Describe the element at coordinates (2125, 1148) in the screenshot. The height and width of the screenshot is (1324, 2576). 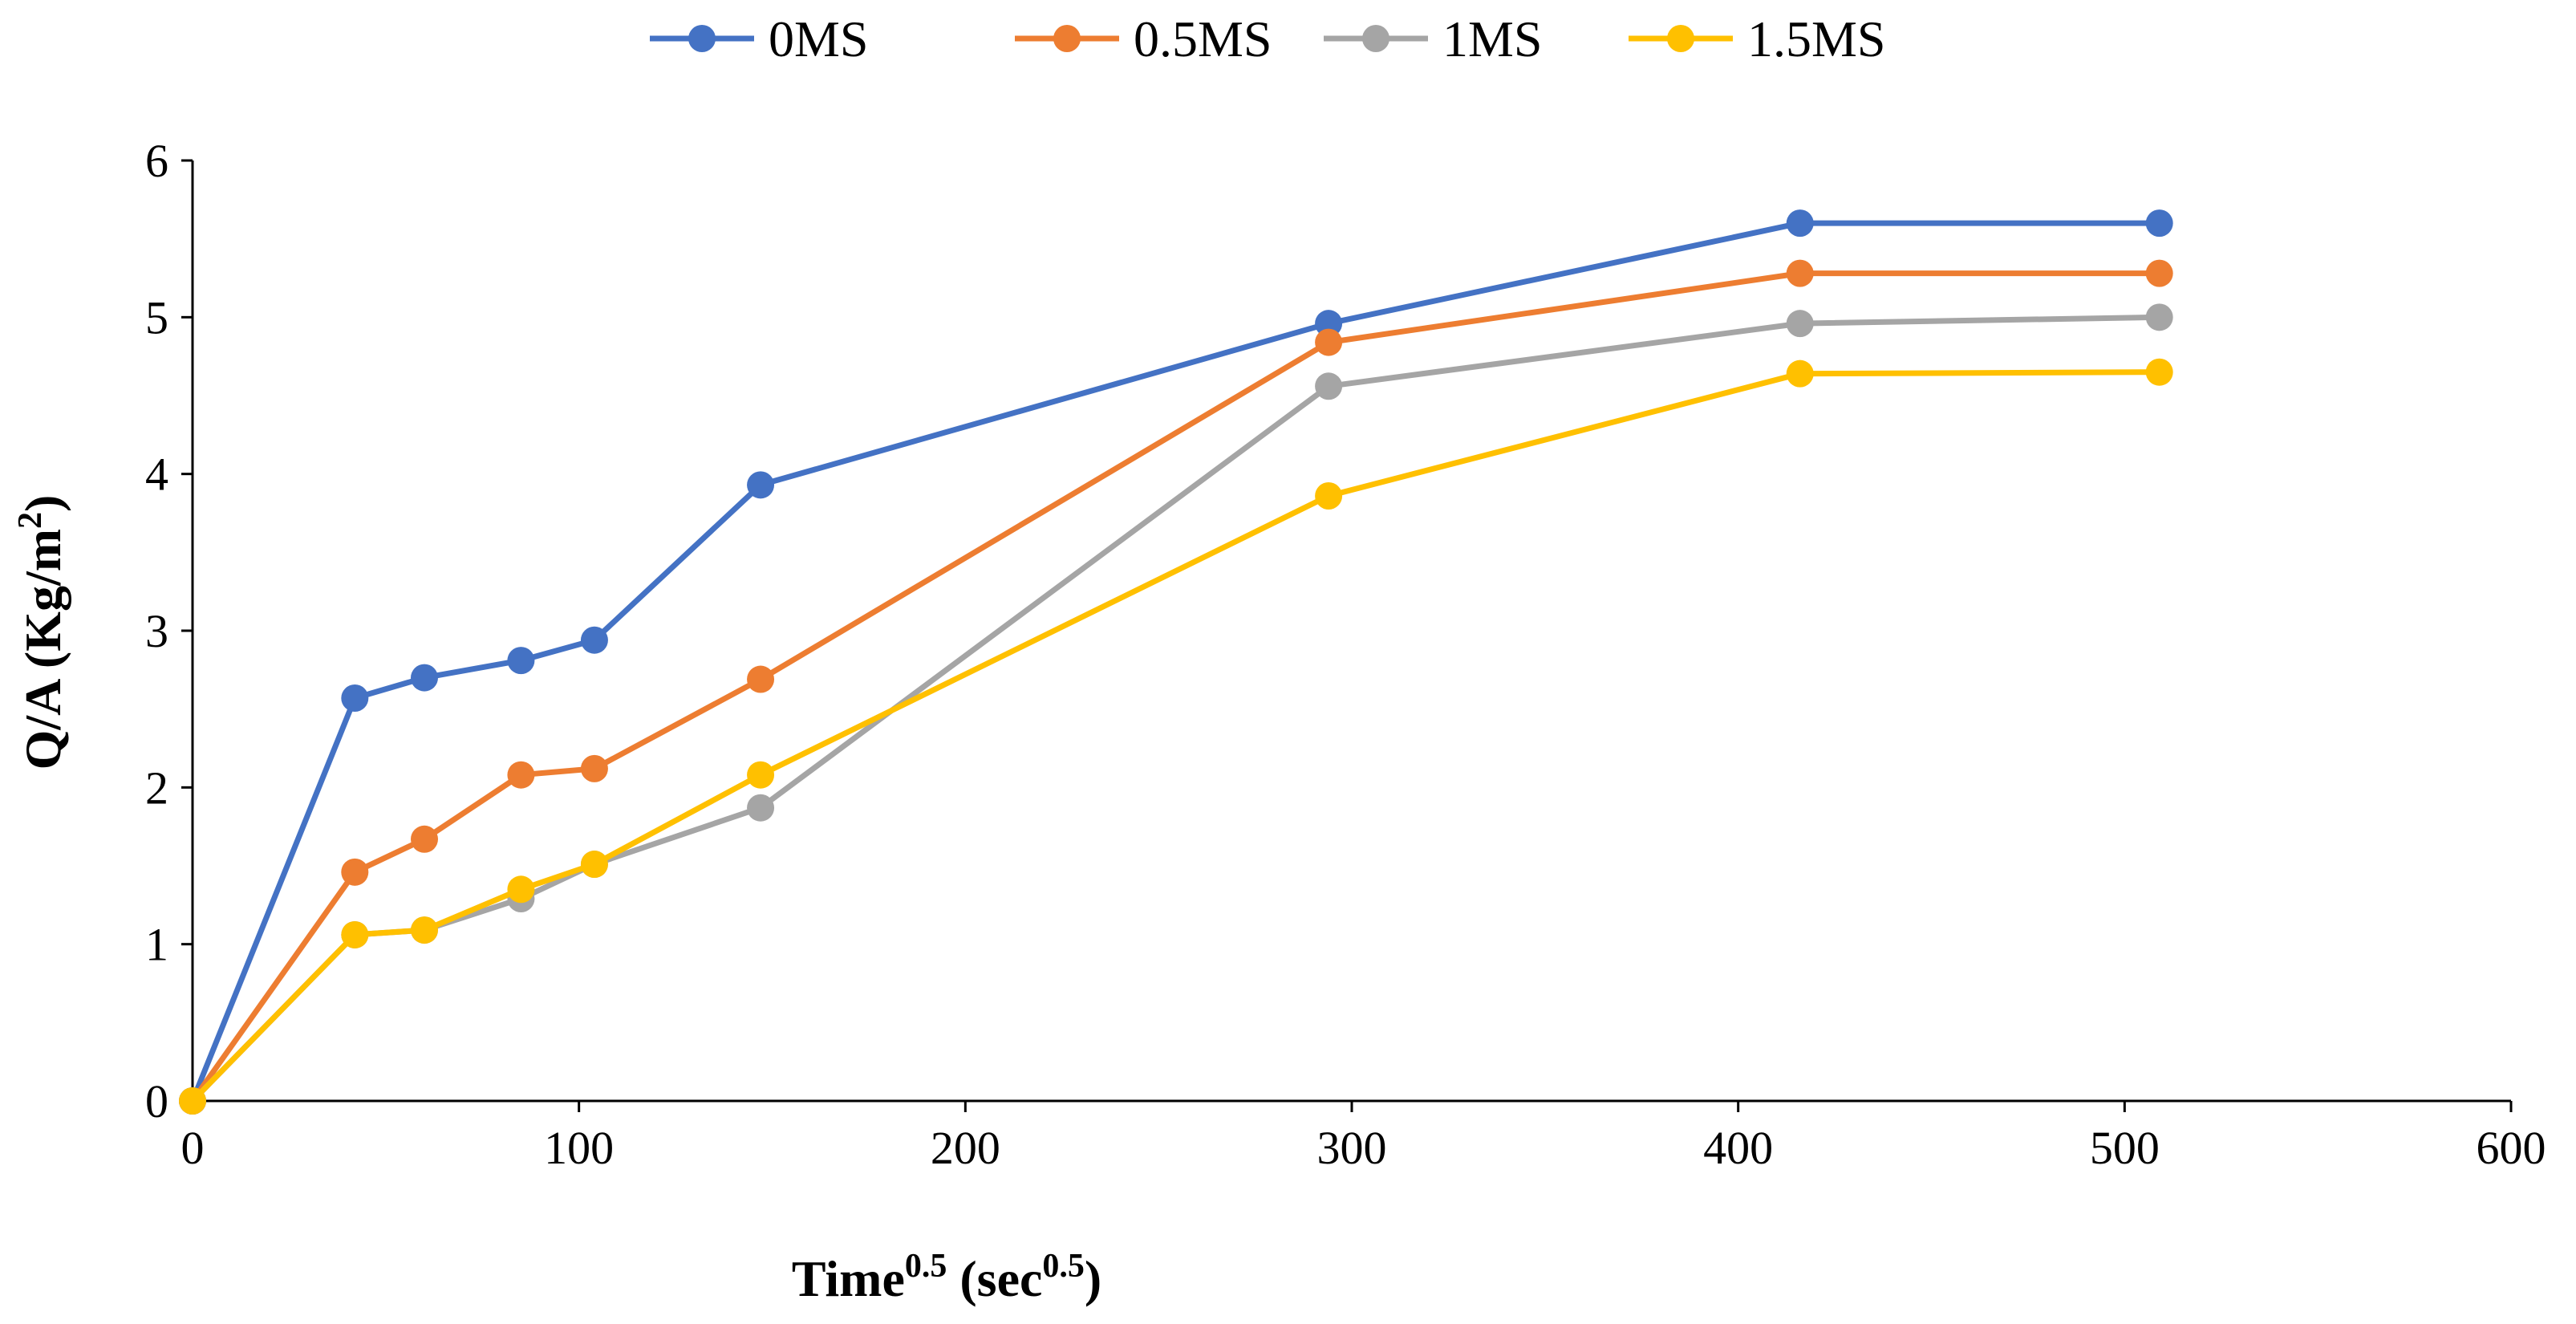
I see `x-tick-label: 500` at that location.